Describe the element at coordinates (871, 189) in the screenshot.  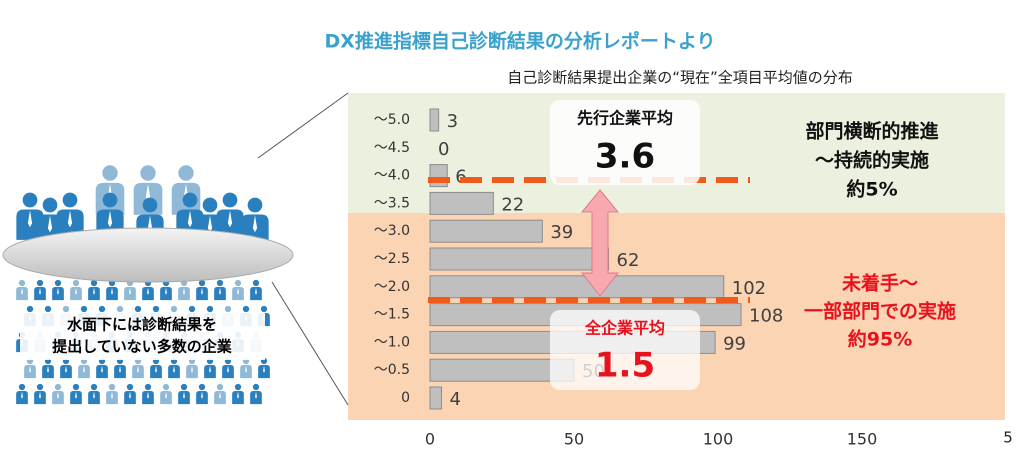
I see `side-note: 約5%` at that location.